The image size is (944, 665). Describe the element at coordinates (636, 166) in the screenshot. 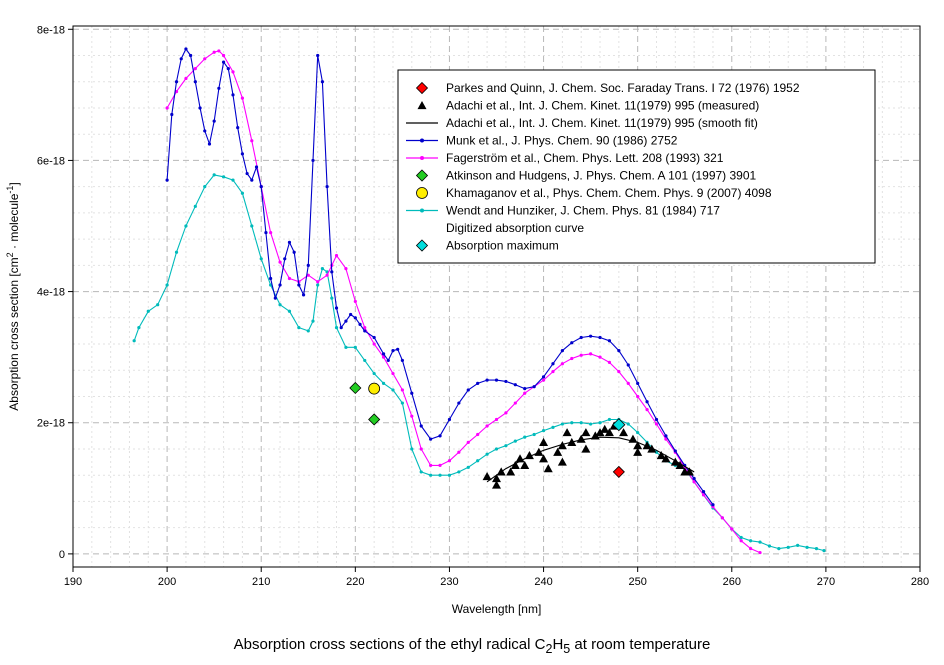

I see `legend-box` at that location.